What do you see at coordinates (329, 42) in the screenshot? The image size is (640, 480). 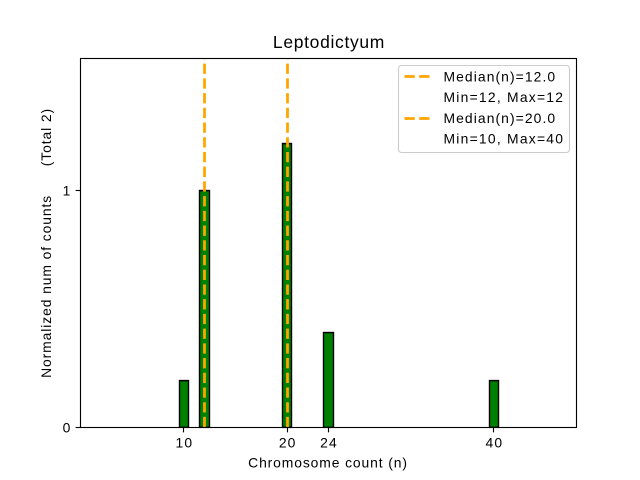 I see `svg-text: Leptodictyum` at bounding box center [329, 42].